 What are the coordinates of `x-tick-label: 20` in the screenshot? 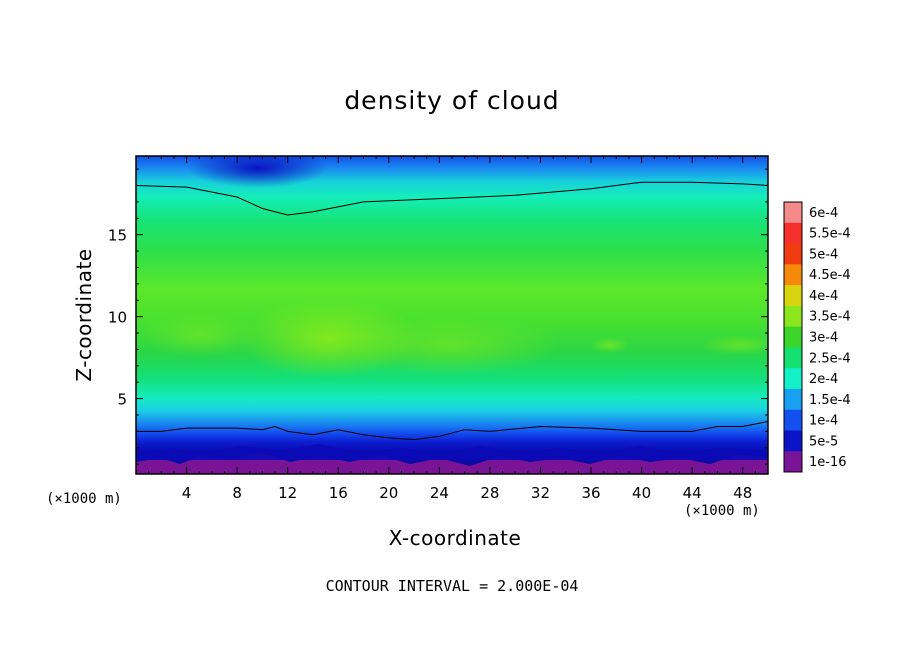 It's located at (388, 493).